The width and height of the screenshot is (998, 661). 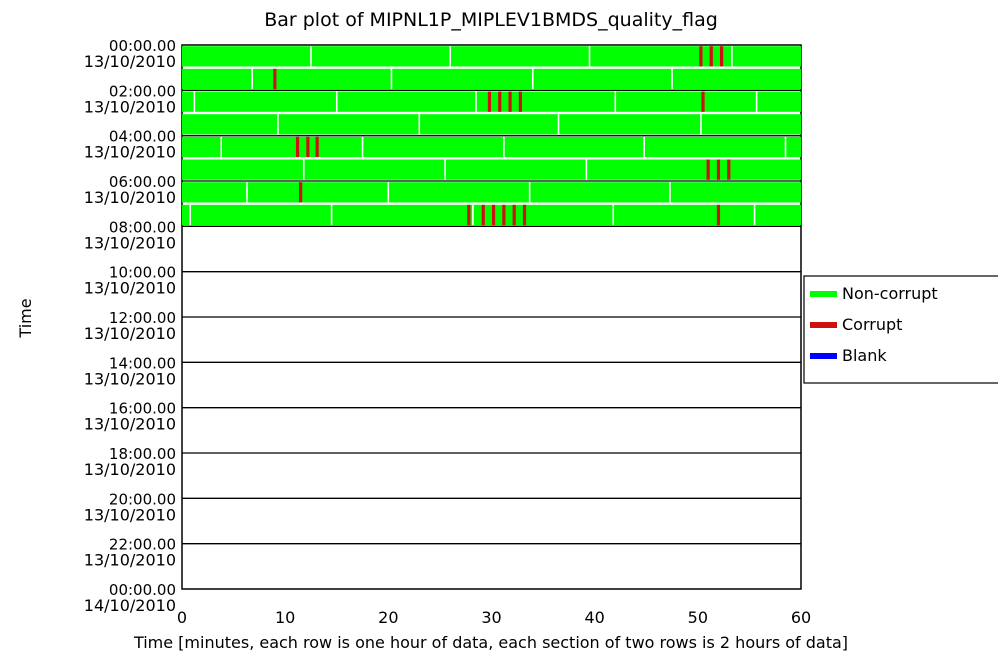 I want to click on x-tick-label: 60, so click(x=801, y=617).